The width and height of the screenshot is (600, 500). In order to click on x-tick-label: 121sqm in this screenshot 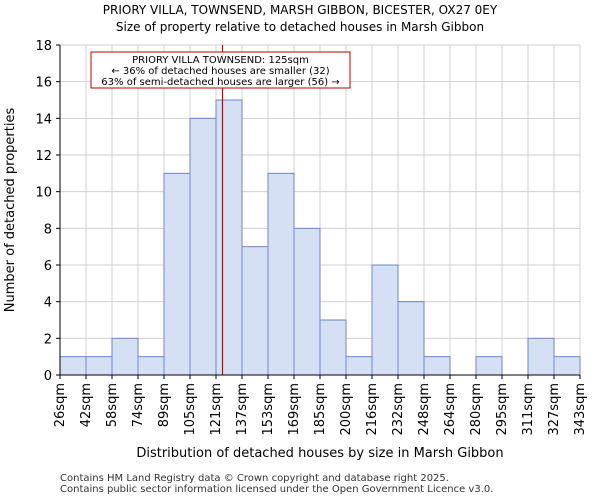, I will do `click(216, 409)`.